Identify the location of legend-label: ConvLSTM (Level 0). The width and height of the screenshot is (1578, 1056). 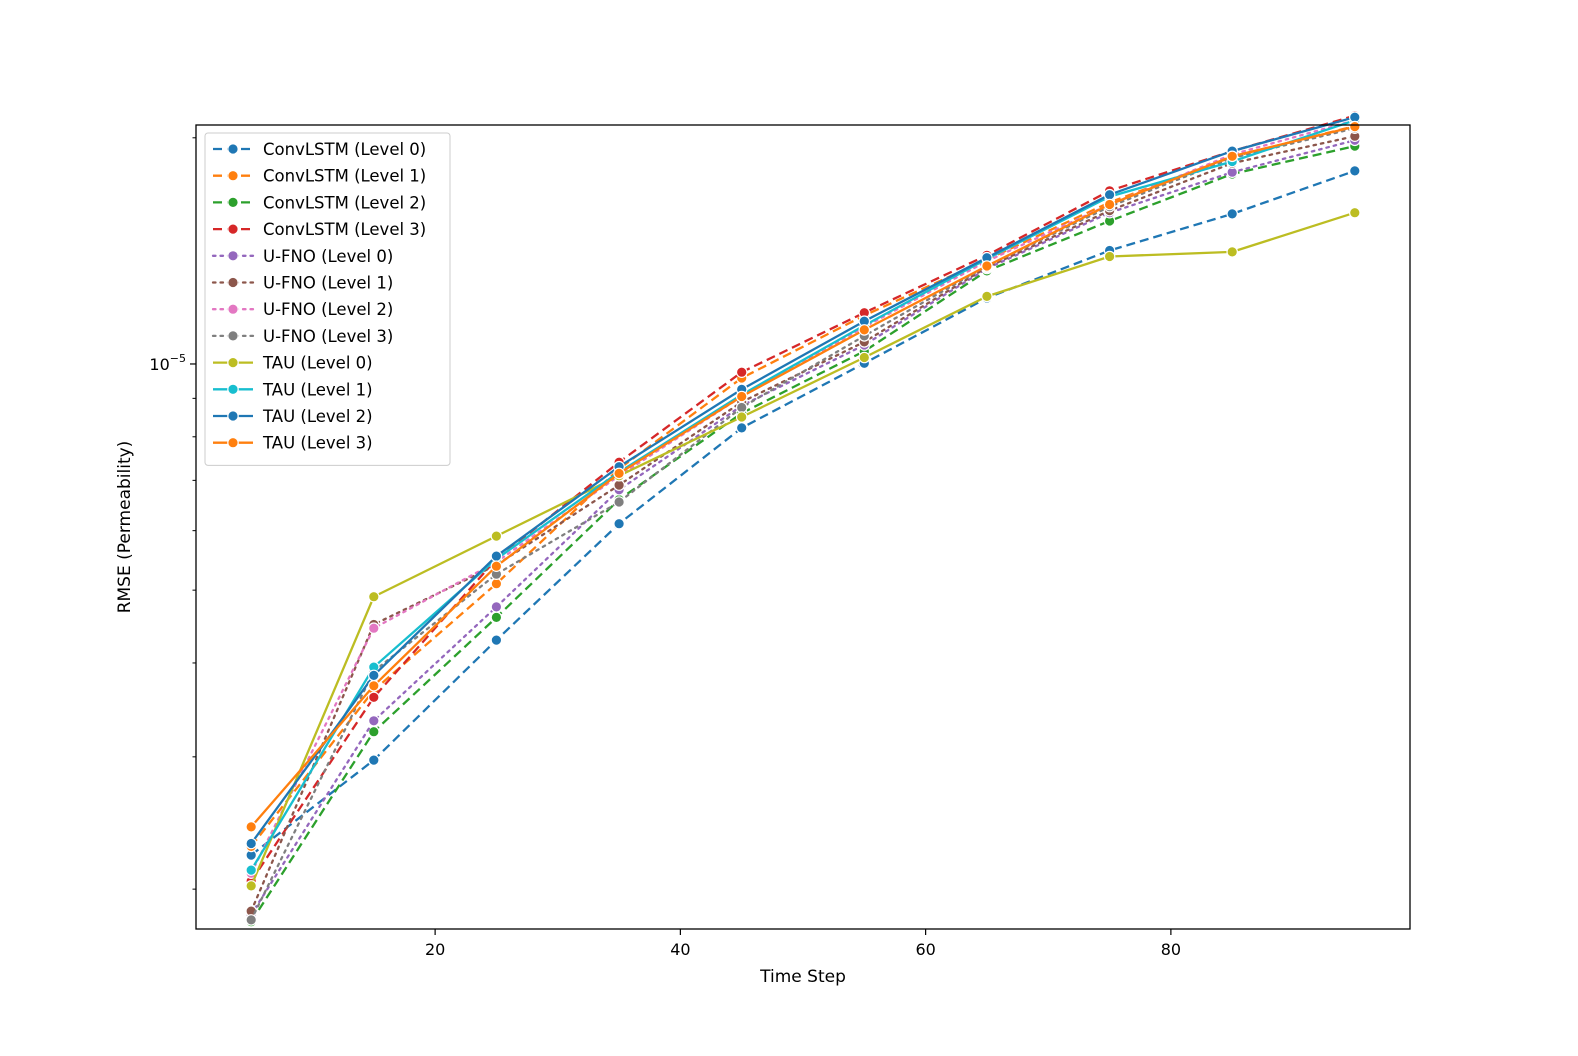
(344, 149).